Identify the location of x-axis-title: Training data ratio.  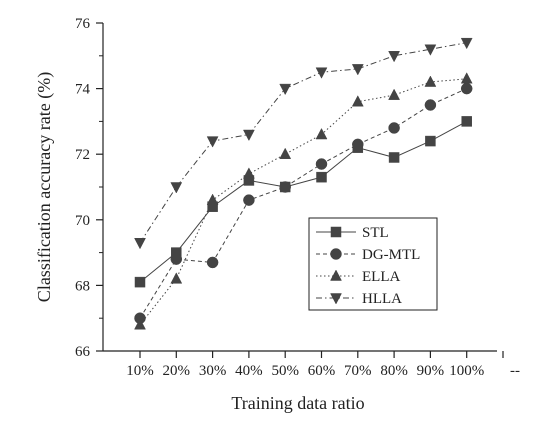
(297, 403).